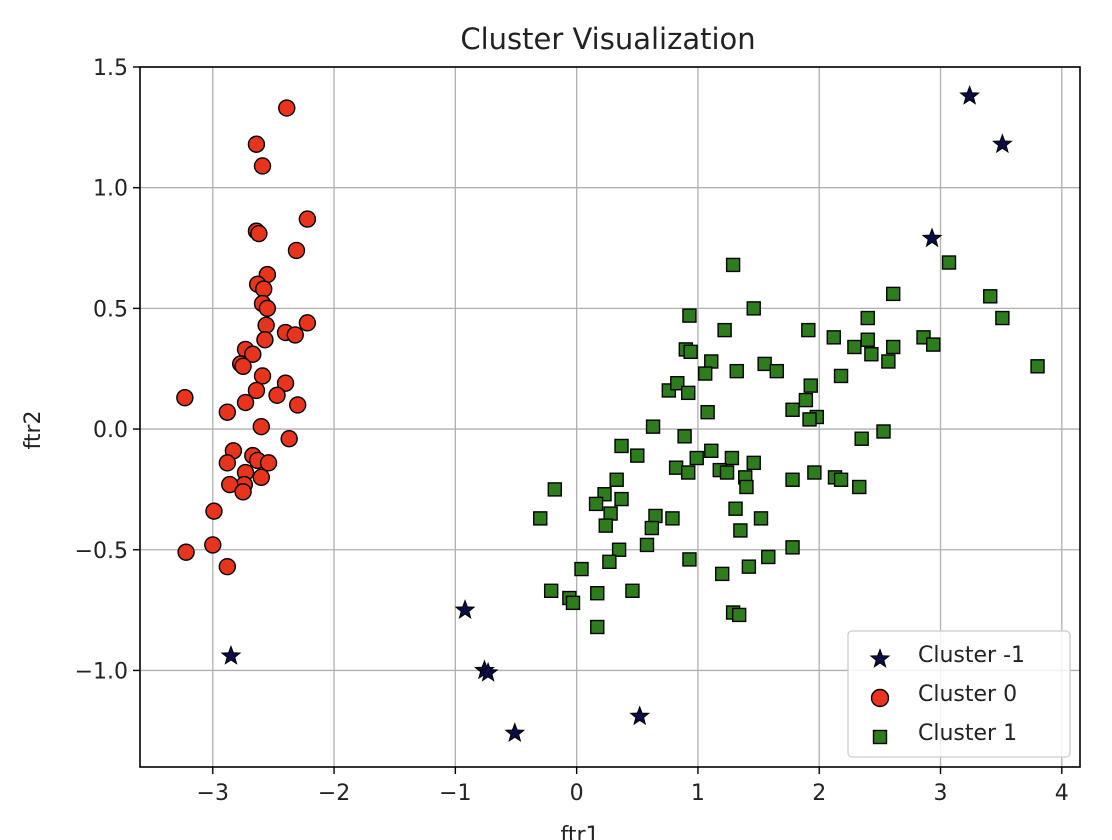 The width and height of the screenshot is (1112, 840). What do you see at coordinates (819, 793) in the screenshot?
I see `x-tick-label: 2` at bounding box center [819, 793].